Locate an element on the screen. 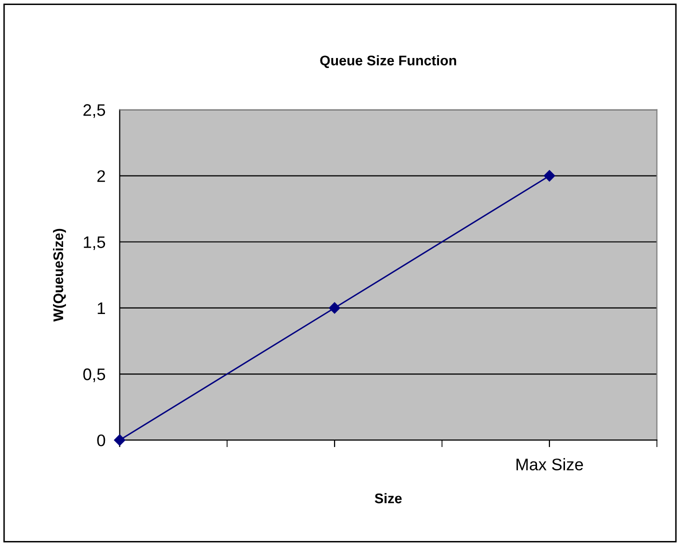 The width and height of the screenshot is (680, 546). y-tick-label: 2 is located at coordinates (101, 176).